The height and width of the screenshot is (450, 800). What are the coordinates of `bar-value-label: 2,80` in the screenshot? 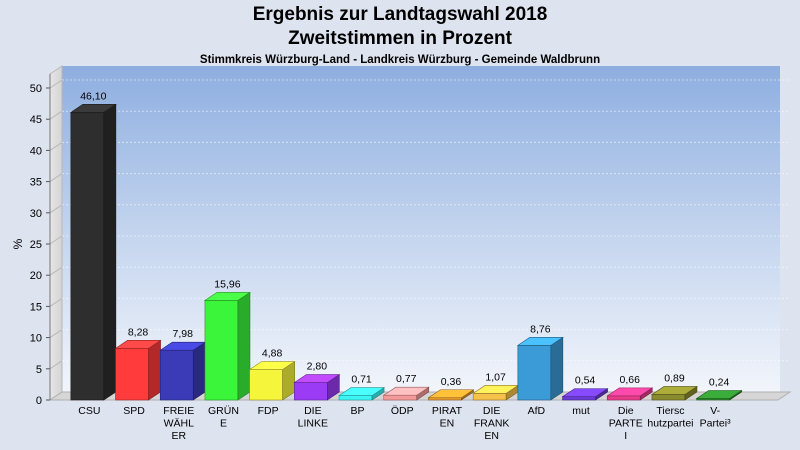 It's located at (317, 367).